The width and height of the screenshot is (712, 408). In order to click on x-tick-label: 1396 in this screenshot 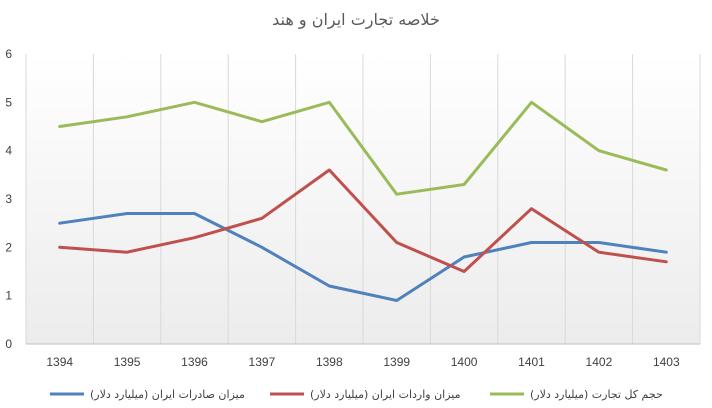, I will do `click(194, 362)`.